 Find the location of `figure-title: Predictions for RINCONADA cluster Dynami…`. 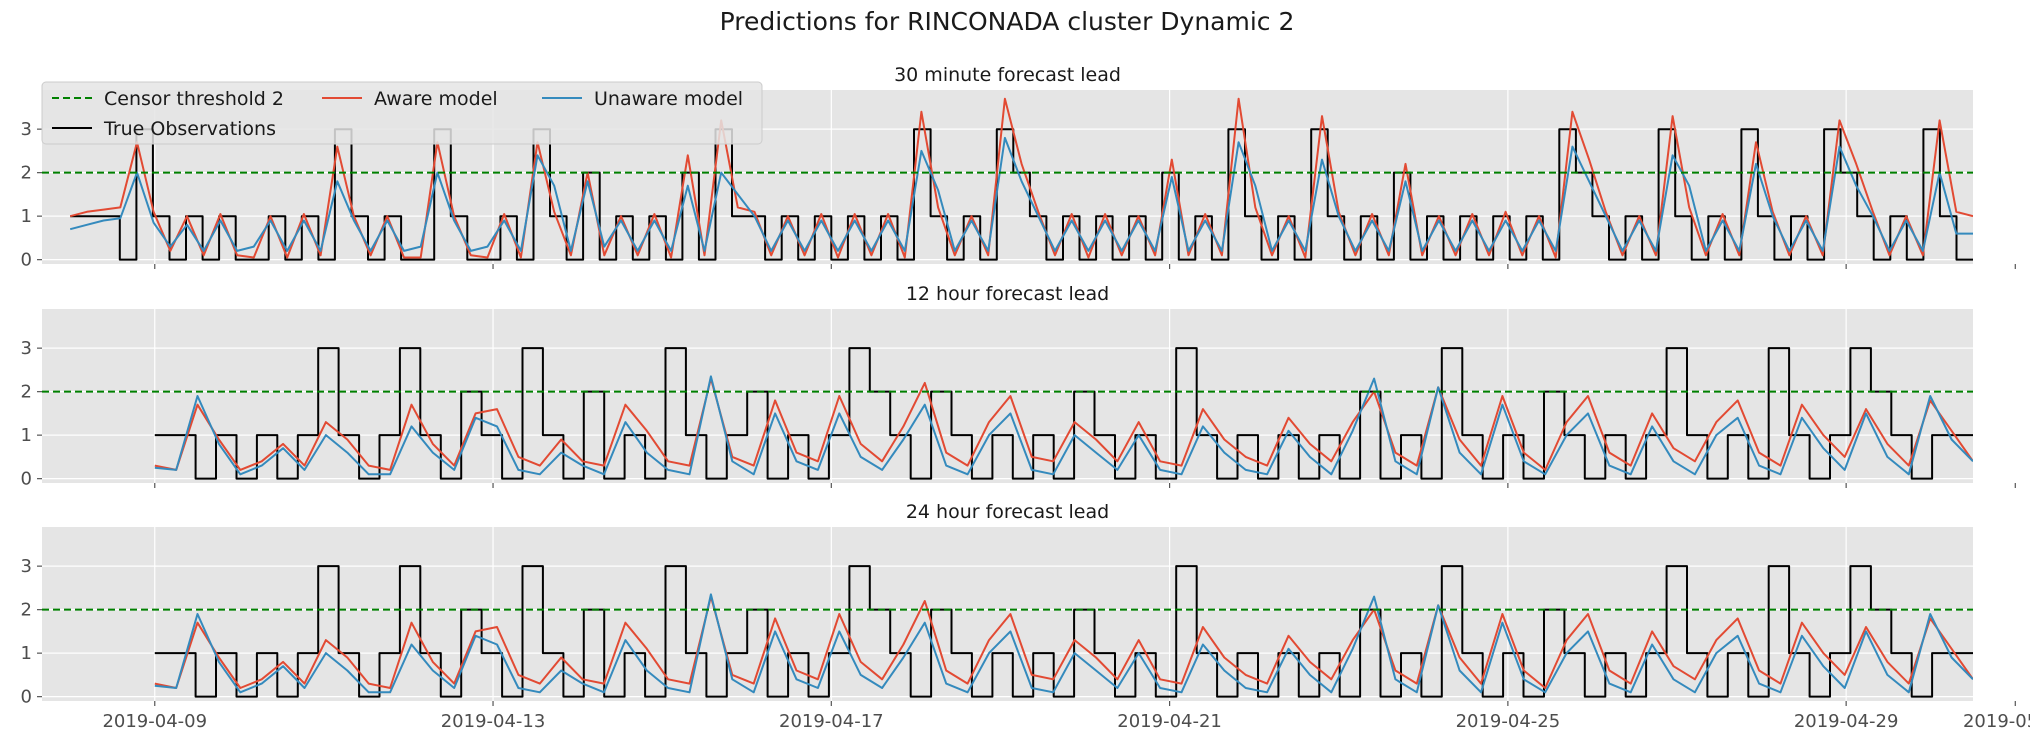

figure-title: Predictions for RINCONADA cluster Dynami… is located at coordinates (1007, 21).